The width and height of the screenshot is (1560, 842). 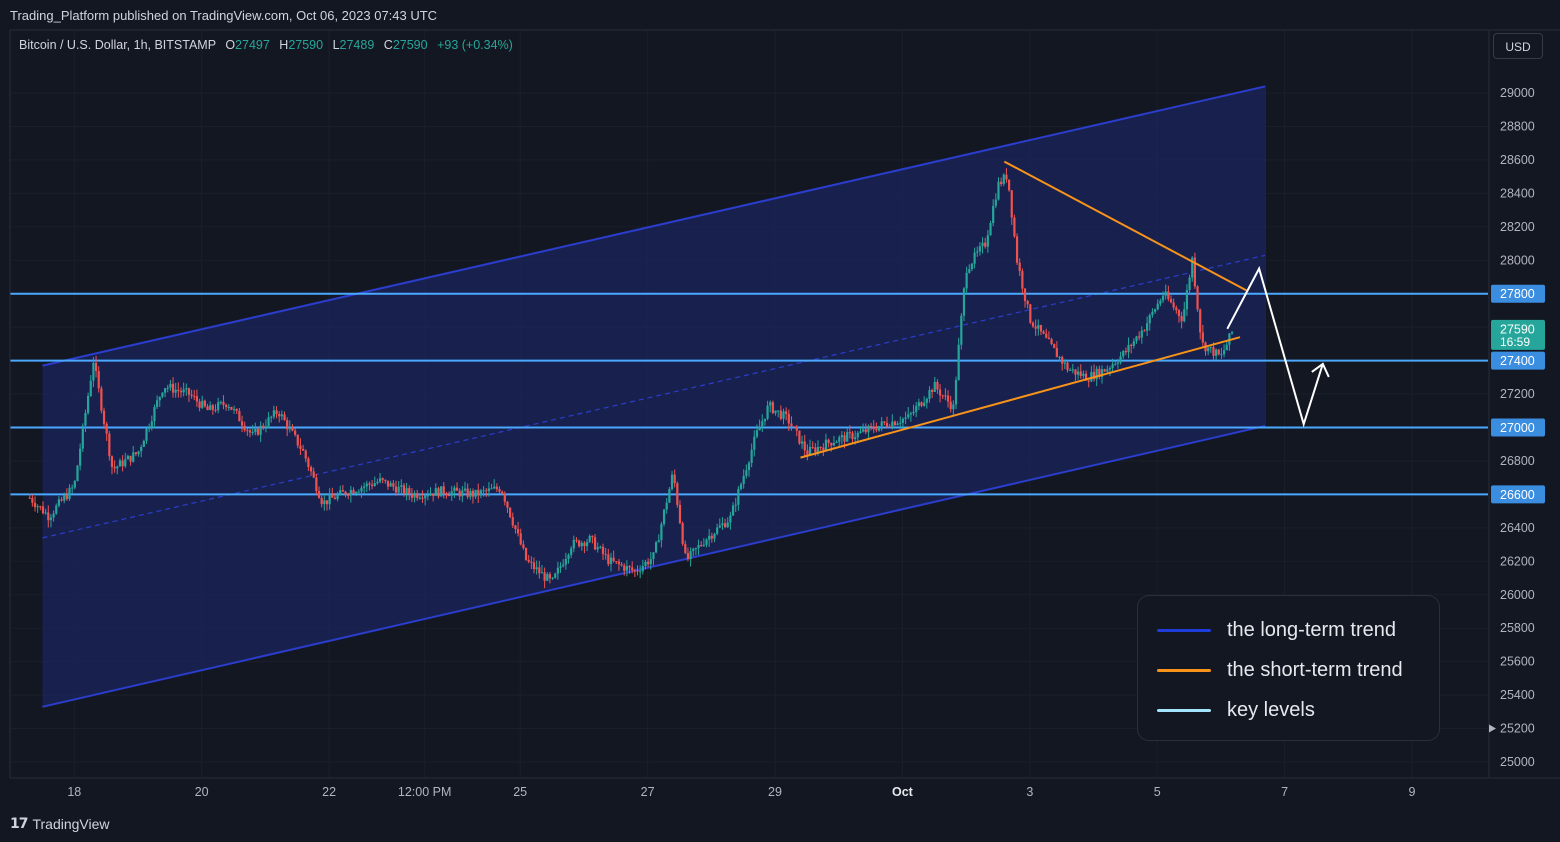 What do you see at coordinates (1517, 595) in the screenshot?
I see `y-tick-label: 26000` at bounding box center [1517, 595].